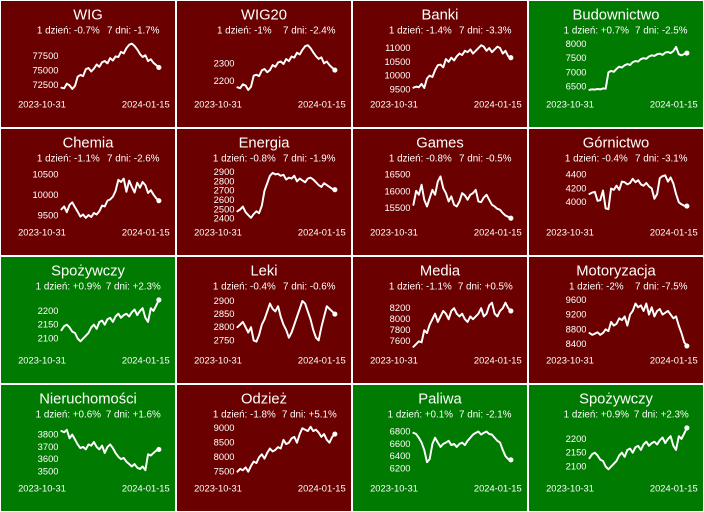  I want to click on week-change: 7 dni: -2.6%, so click(133, 158).